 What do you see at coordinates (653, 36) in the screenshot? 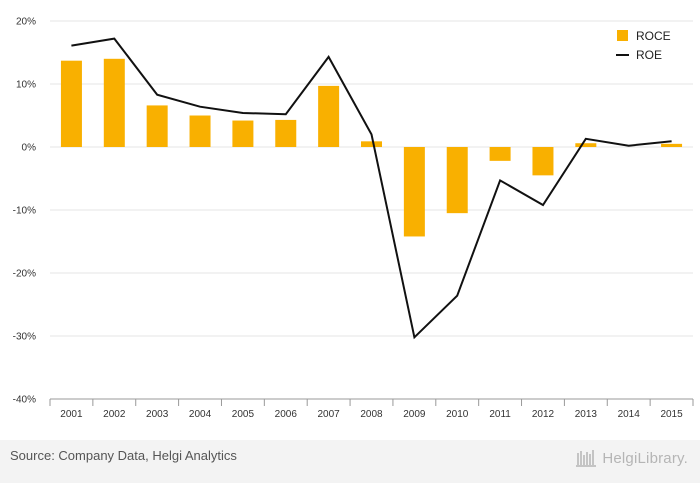
I see `legend-roce-label: ROCE` at bounding box center [653, 36].